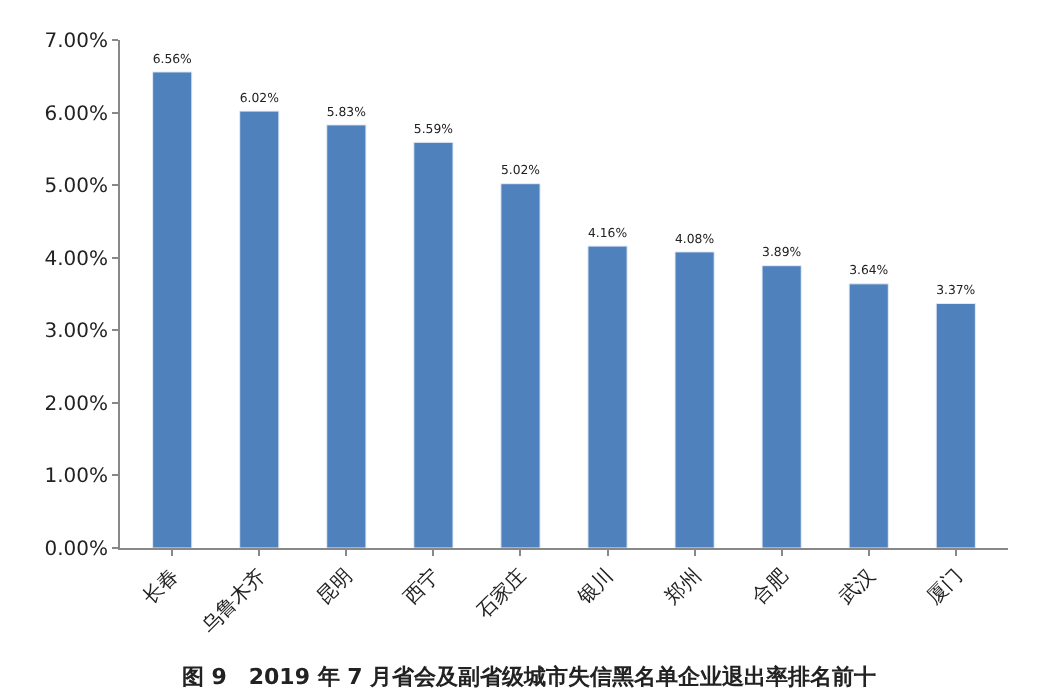 The image size is (1058, 698). Describe the element at coordinates (76, 550) in the screenshot. I see `y-tick-label: 0.00%` at that location.